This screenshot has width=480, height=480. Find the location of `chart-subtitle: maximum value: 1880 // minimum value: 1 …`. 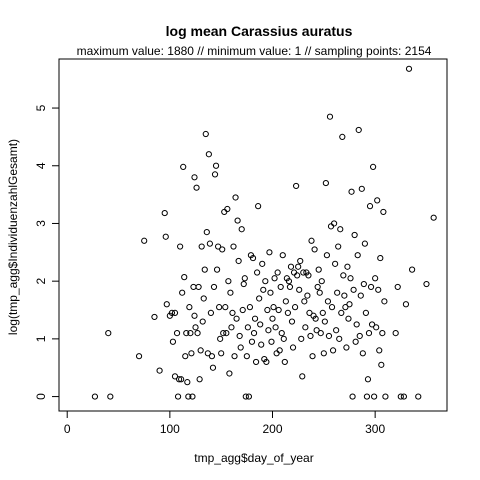

chart-subtitle: maximum value: 1880 // minimum value: 1 … is located at coordinates (254, 51).